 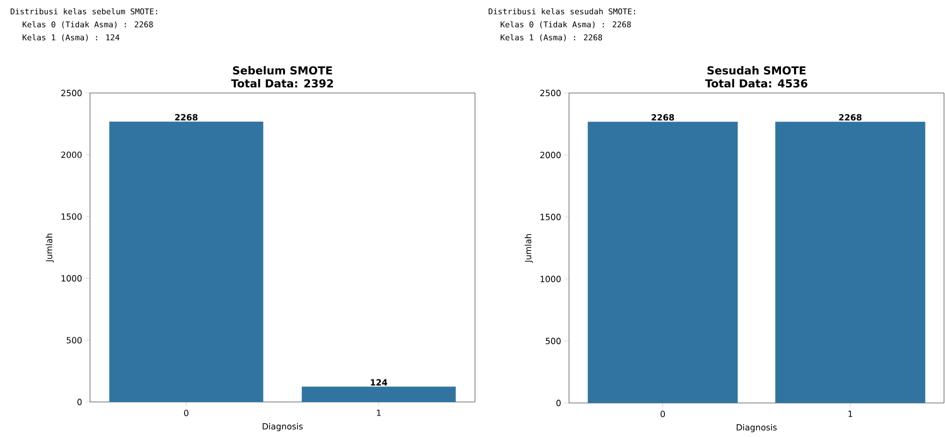 What do you see at coordinates (379, 382) in the screenshot?
I see `data-label: 124` at bounding box center [379, 382].